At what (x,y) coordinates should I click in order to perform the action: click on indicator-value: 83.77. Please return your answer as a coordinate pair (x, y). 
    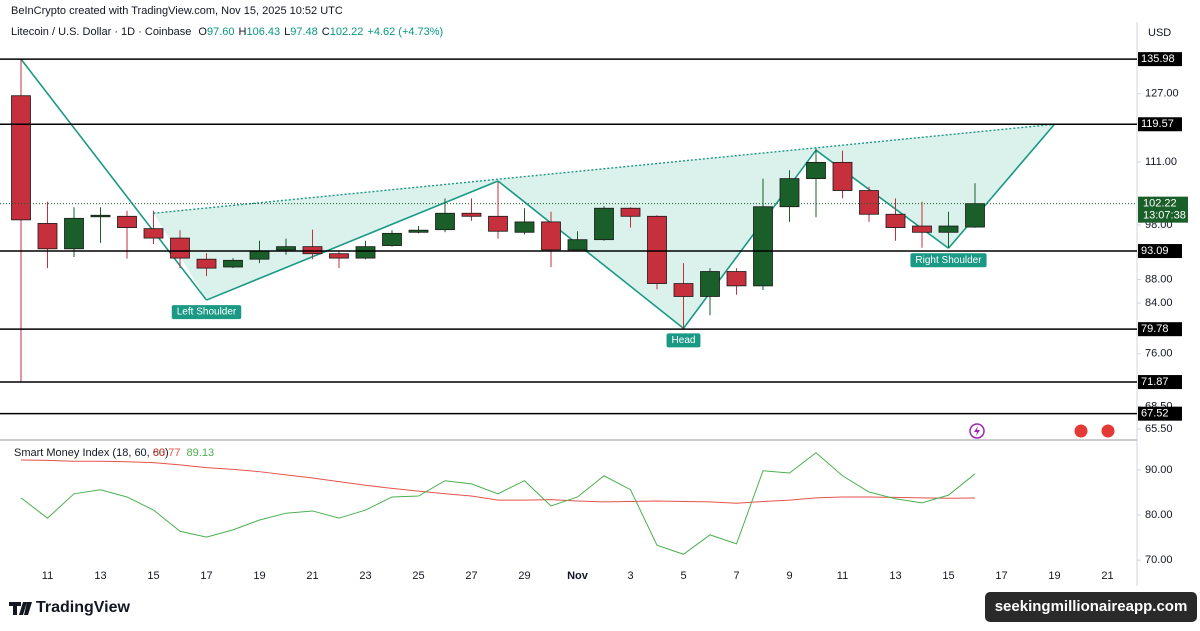
    Looking at the image, I should click on (167, 453).